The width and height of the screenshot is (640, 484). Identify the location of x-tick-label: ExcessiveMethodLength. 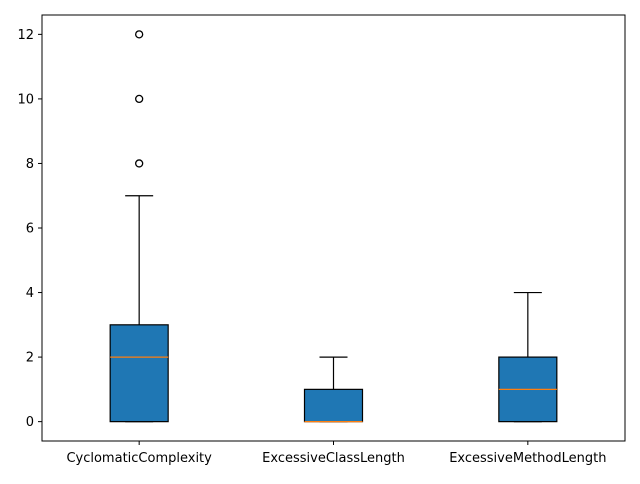
(527, 458).